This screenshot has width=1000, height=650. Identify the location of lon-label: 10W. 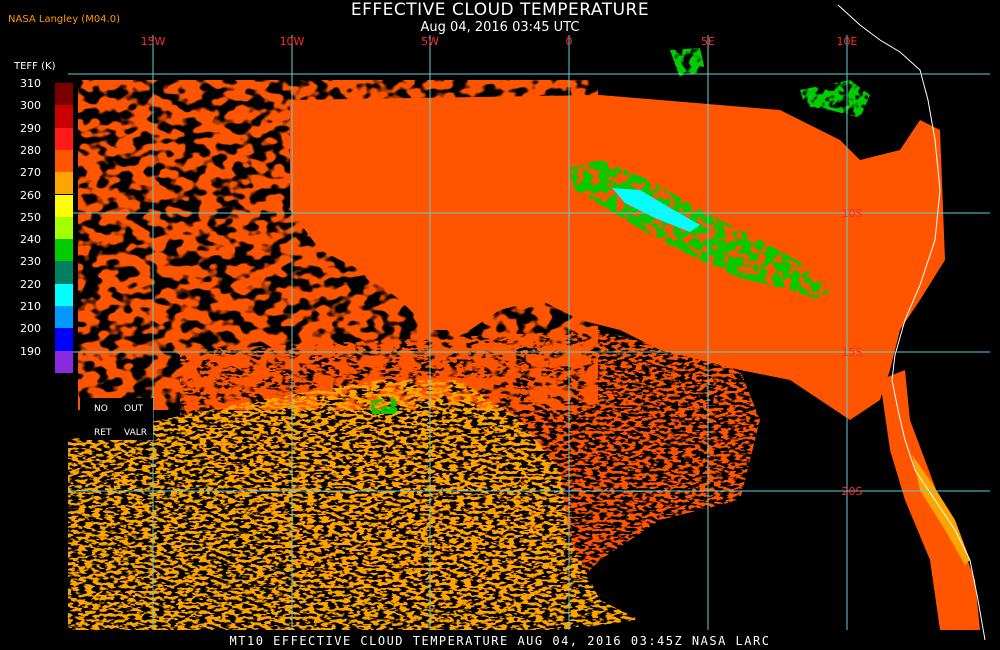
(292, 41).